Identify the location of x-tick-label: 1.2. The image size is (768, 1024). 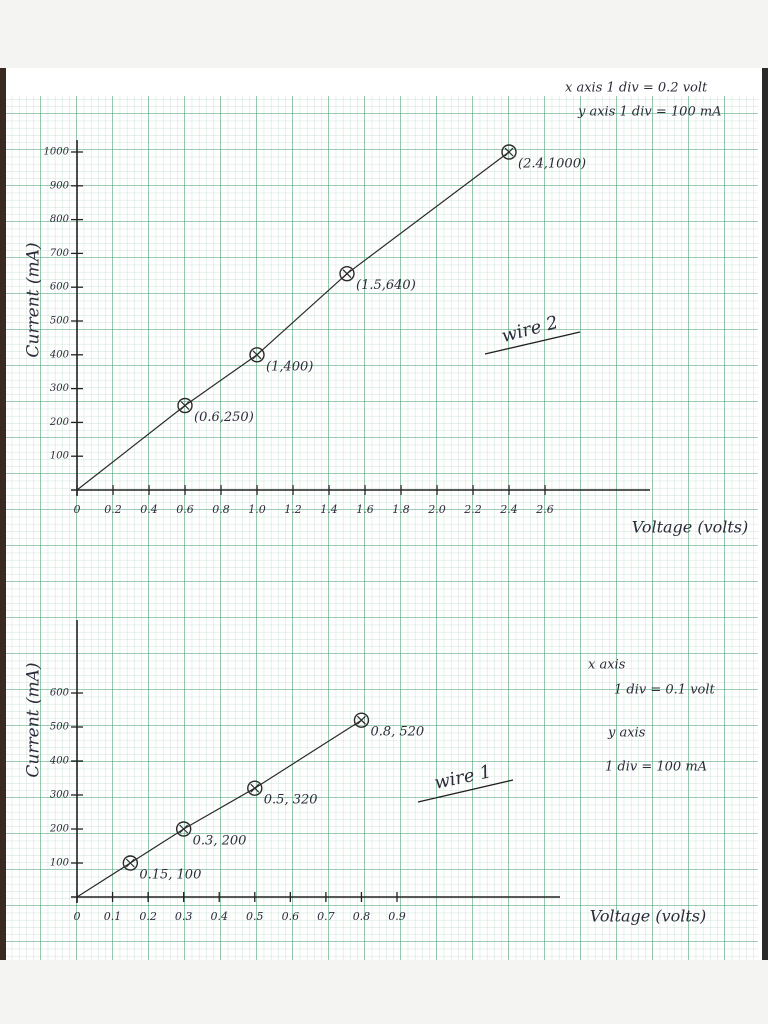
(293, 509).